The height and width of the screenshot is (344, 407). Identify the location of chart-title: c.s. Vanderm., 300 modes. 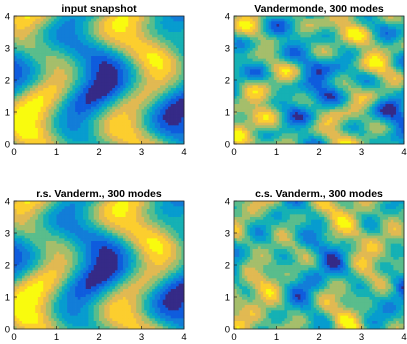
(319, 194).